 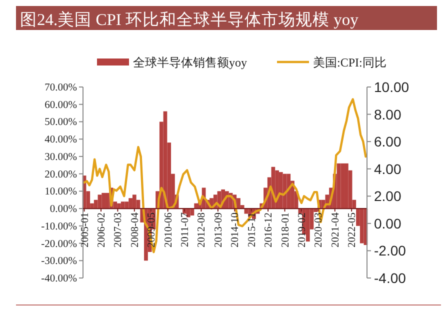 I want to click on y-tick-label: 20.00%, so click(x=61, y=174).